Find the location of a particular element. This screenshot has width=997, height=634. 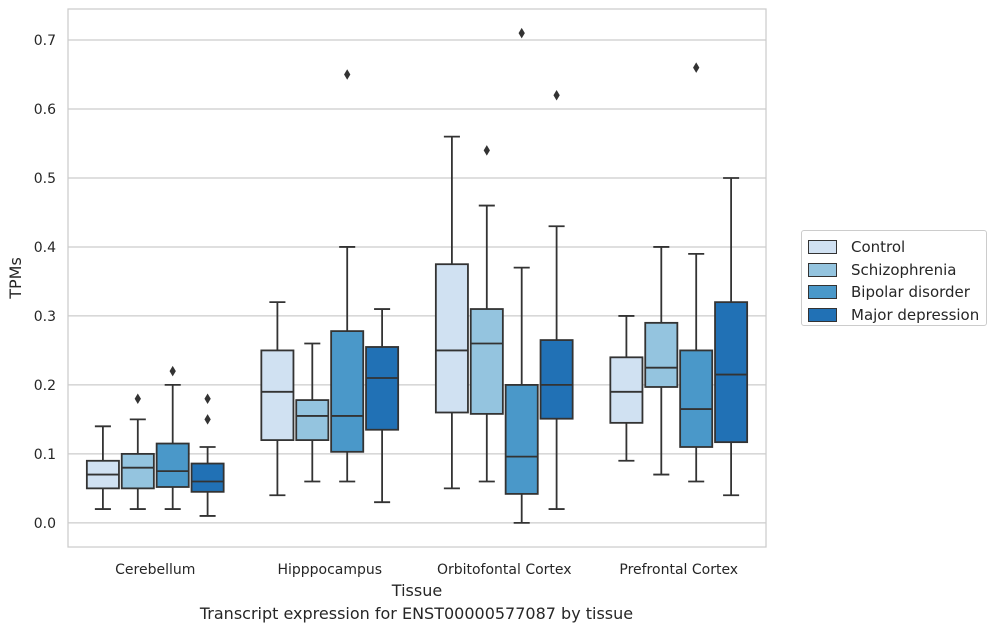

legend-item-schizophrenia: Schizophrenia is located at coordinates (897, 270).